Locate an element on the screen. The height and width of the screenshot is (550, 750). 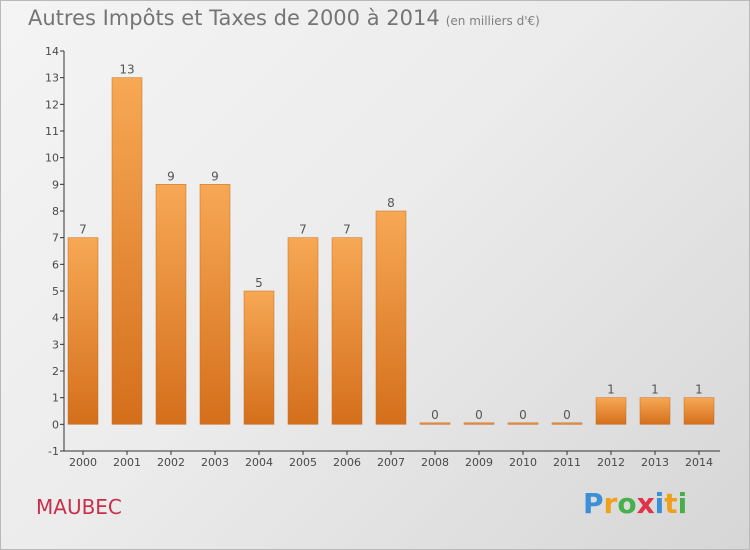
data-label-2006: 7 is located at coordinates (347, 230).